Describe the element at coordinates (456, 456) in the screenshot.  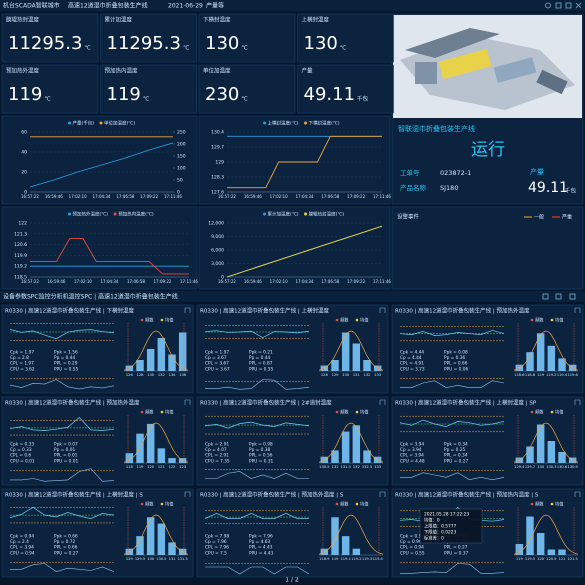
I see `stat: PPL = 0.34` at that location.